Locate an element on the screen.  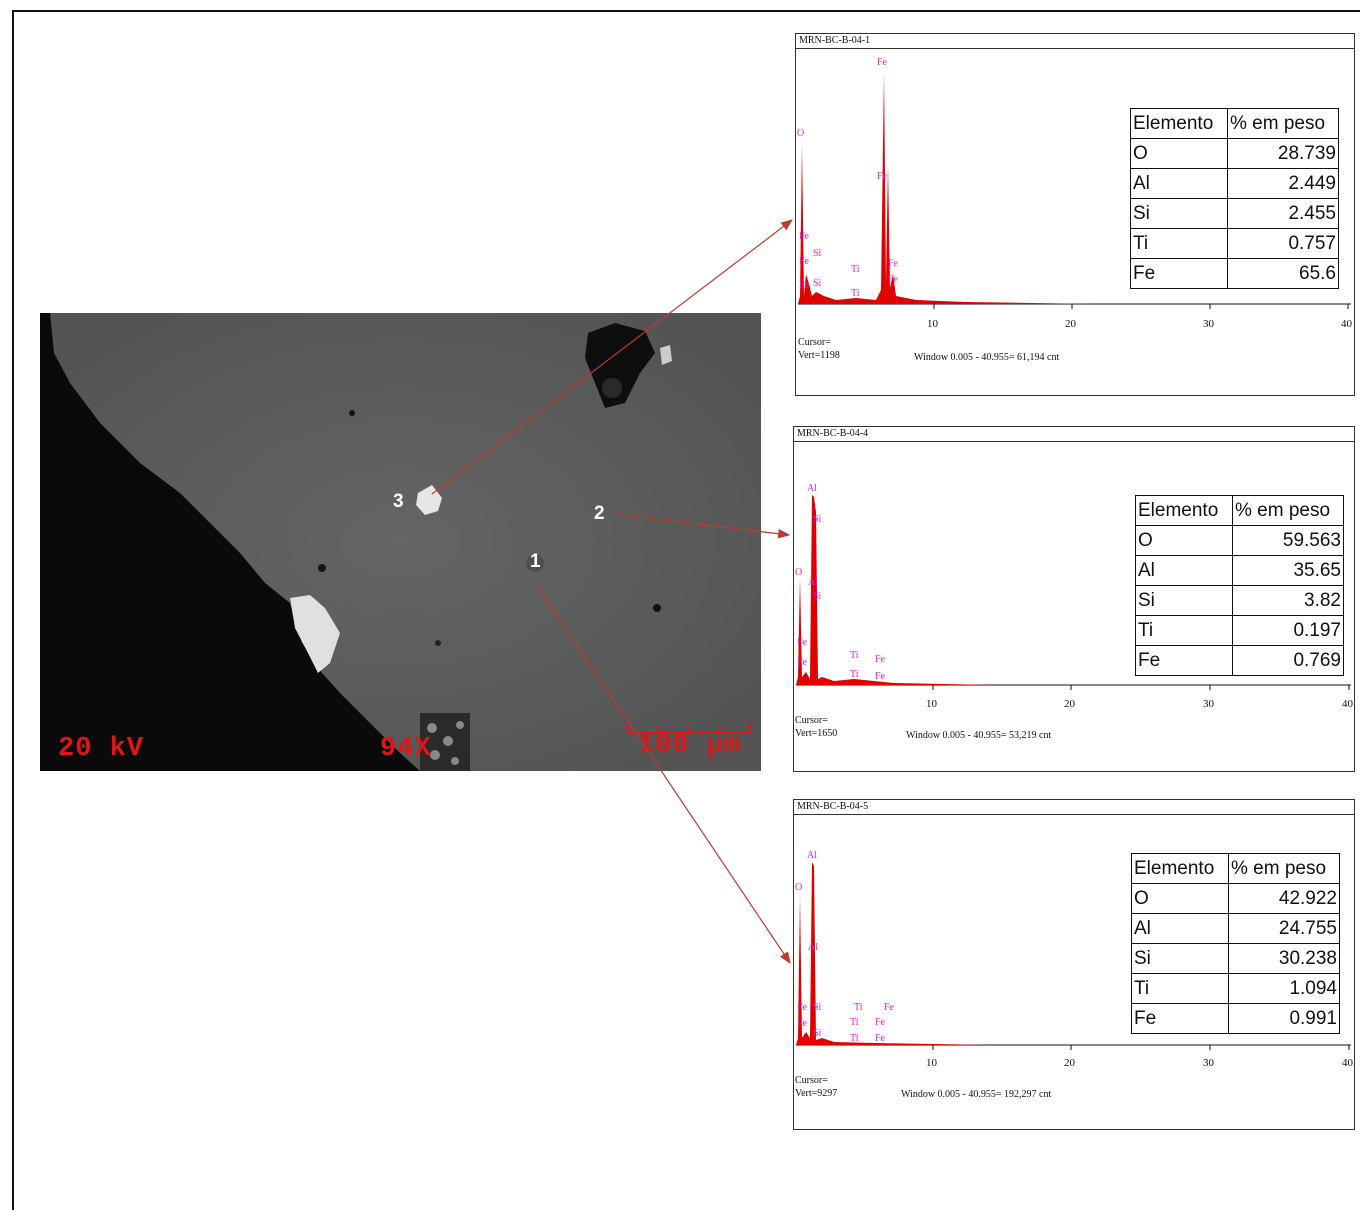
window-readout: Window 0.005 - 40.955= 61,194 cnt is located at coordinates (987, 357).